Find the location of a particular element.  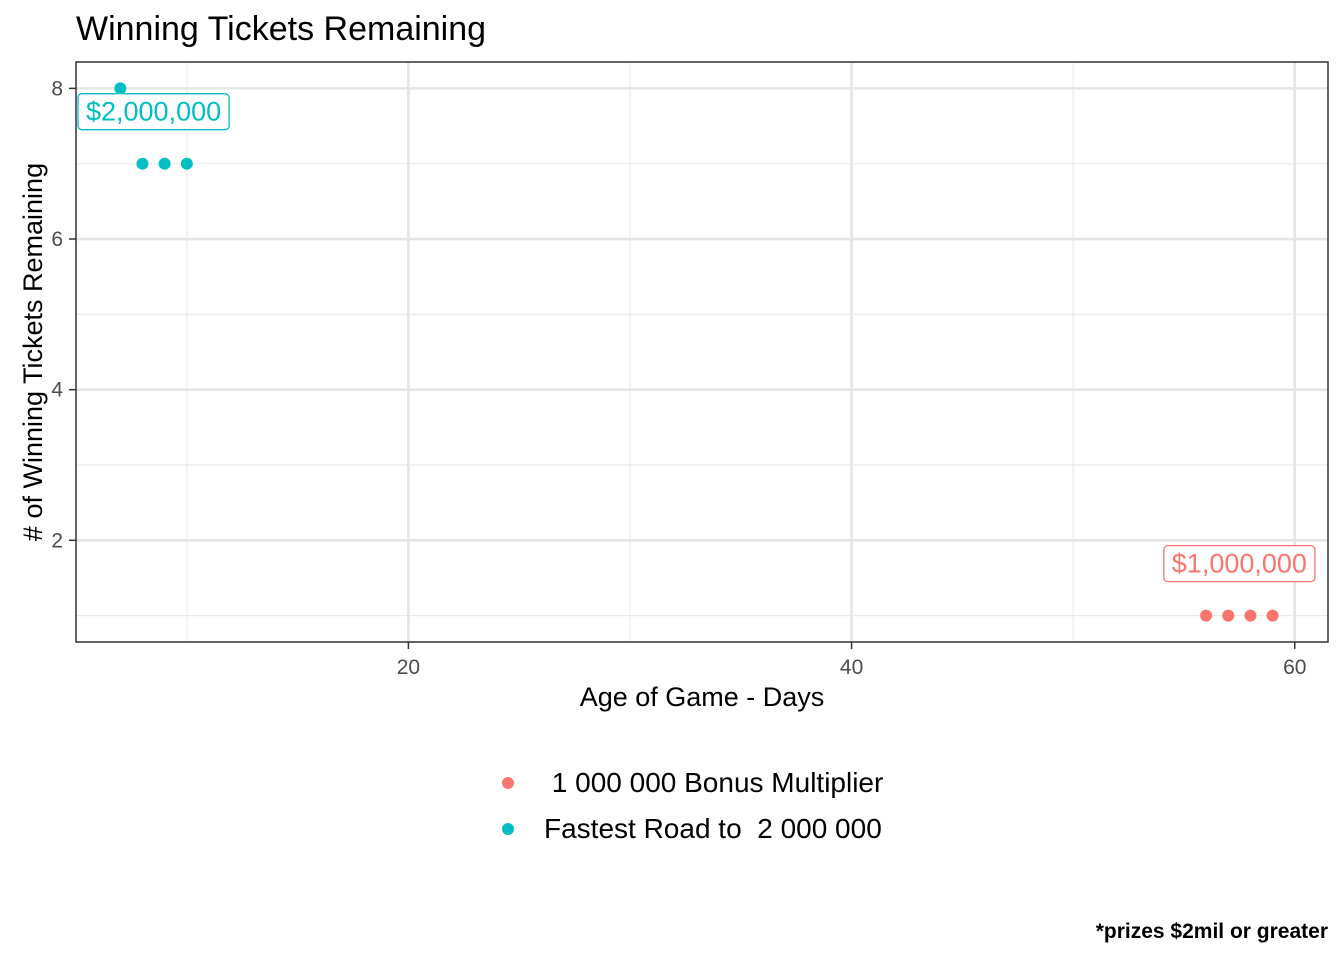

point-label-text: $2,000,000 is located at coordinates (153, 112).